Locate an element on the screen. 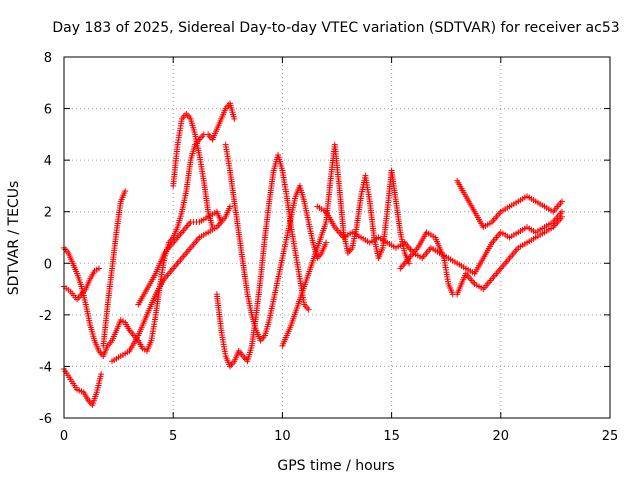  y-axis-title: SDTVAR / TECUs is located at coordinates (14, 238).